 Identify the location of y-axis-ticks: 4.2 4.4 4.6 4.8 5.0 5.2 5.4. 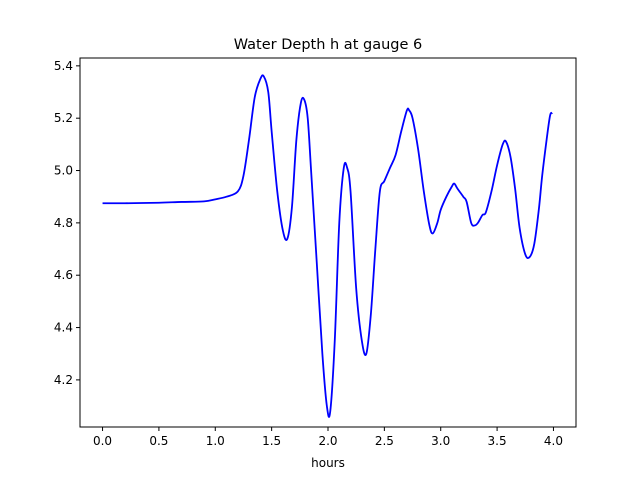
(67, 223).